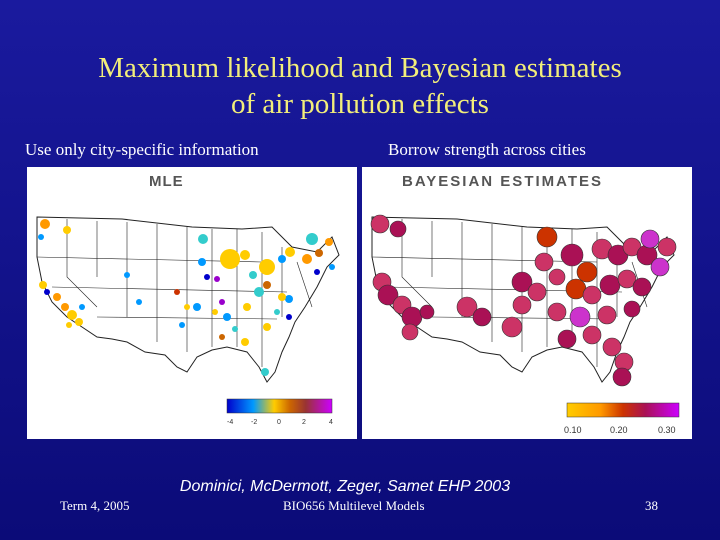 This screenshot has width=720, height=540. Describe the element at coordinates (503, 181) in the screenshot. I see `bayes-map-label: BAYESIAN ESTIMATES` at that location.